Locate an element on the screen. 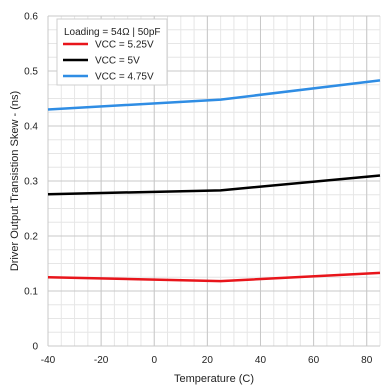 This screenshot has height=389, width=385. y-tick-label: 0 is located at coordinates (35, 347).